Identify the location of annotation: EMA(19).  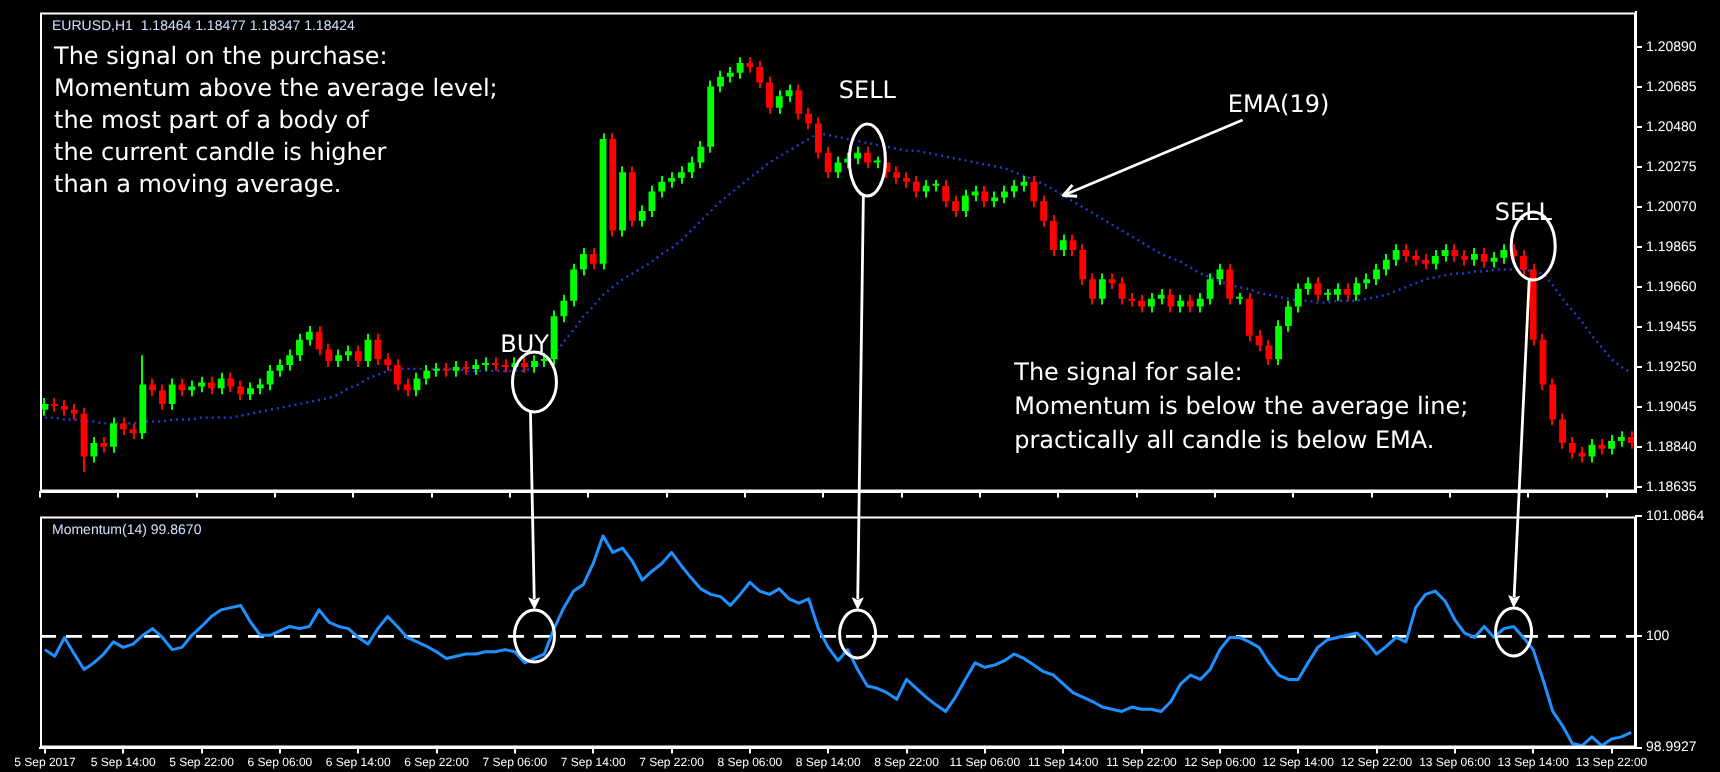
(1278, 104).